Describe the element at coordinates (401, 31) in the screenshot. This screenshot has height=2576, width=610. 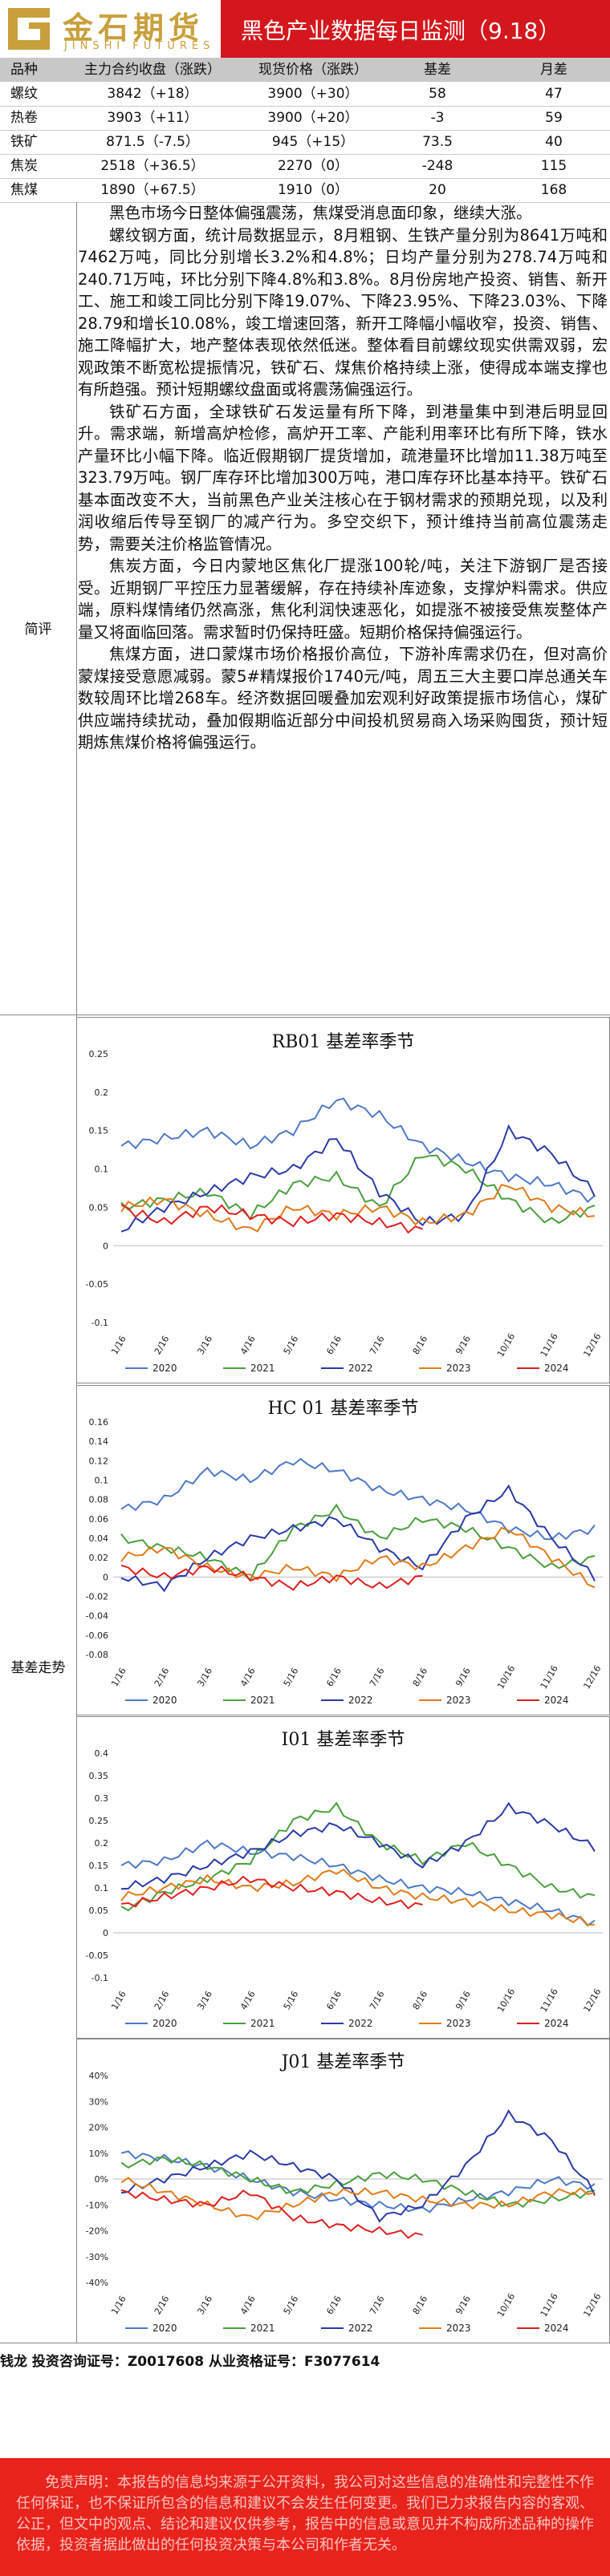
I see `page-title: 黑色产业数据每日监测（9.18）` at that location.